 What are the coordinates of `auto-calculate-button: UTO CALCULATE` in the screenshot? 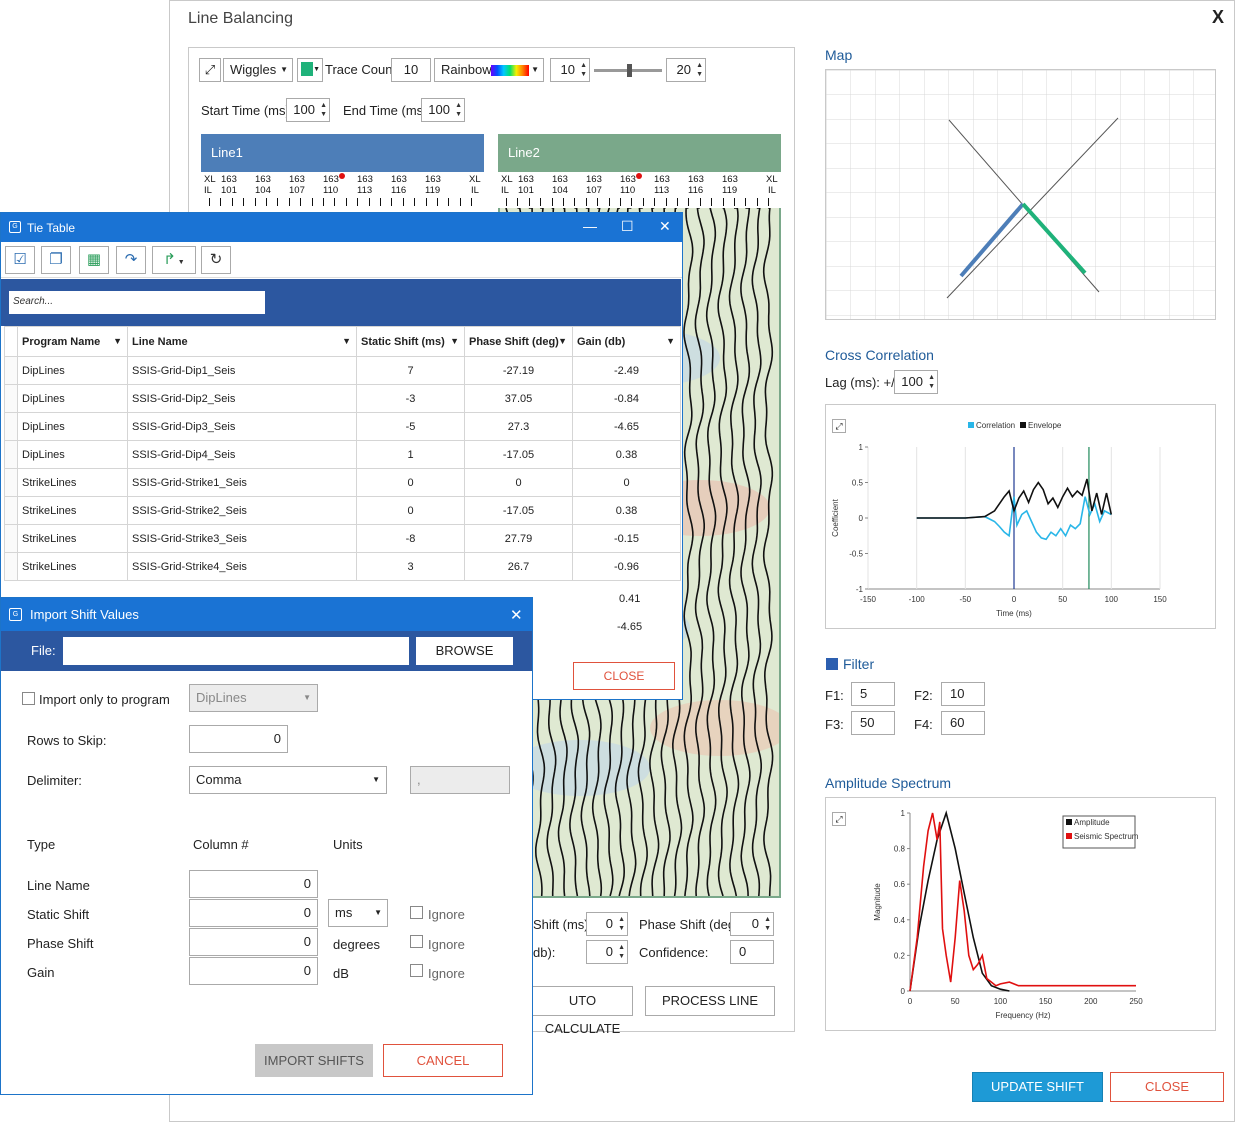 It's located at (583, 1011).